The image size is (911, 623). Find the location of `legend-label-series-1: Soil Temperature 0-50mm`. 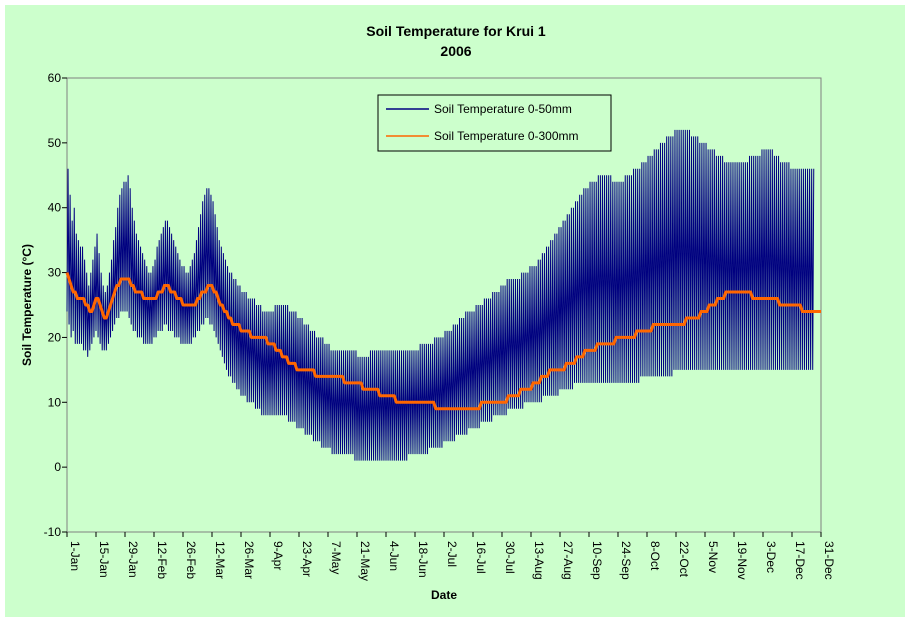

legend-label-series-1: Soil Temperature 0-50mm is located at coordinates (503, 109).